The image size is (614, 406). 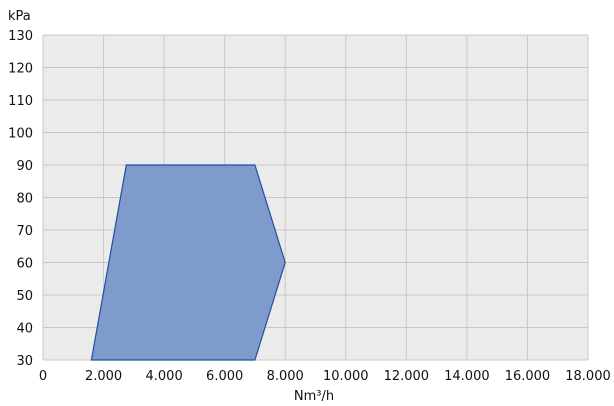 I want to click on x-tick-label: 10.000, so click(x=346, y=376).